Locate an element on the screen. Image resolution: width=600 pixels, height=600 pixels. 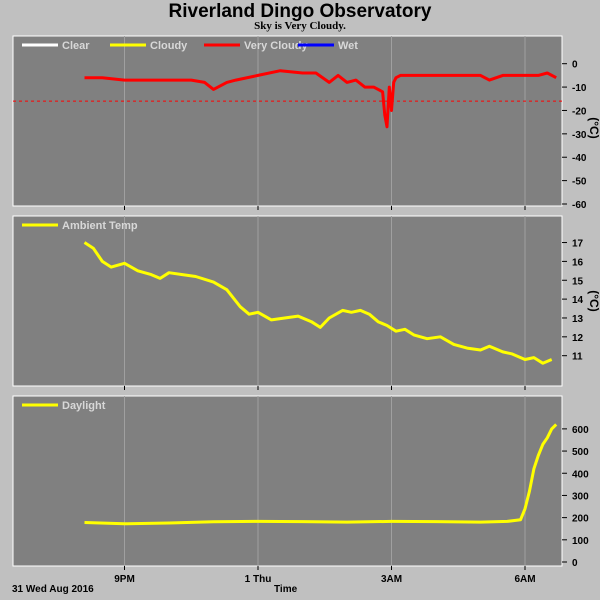
y-tick-label: 400 is located at coordinates (580, 474).